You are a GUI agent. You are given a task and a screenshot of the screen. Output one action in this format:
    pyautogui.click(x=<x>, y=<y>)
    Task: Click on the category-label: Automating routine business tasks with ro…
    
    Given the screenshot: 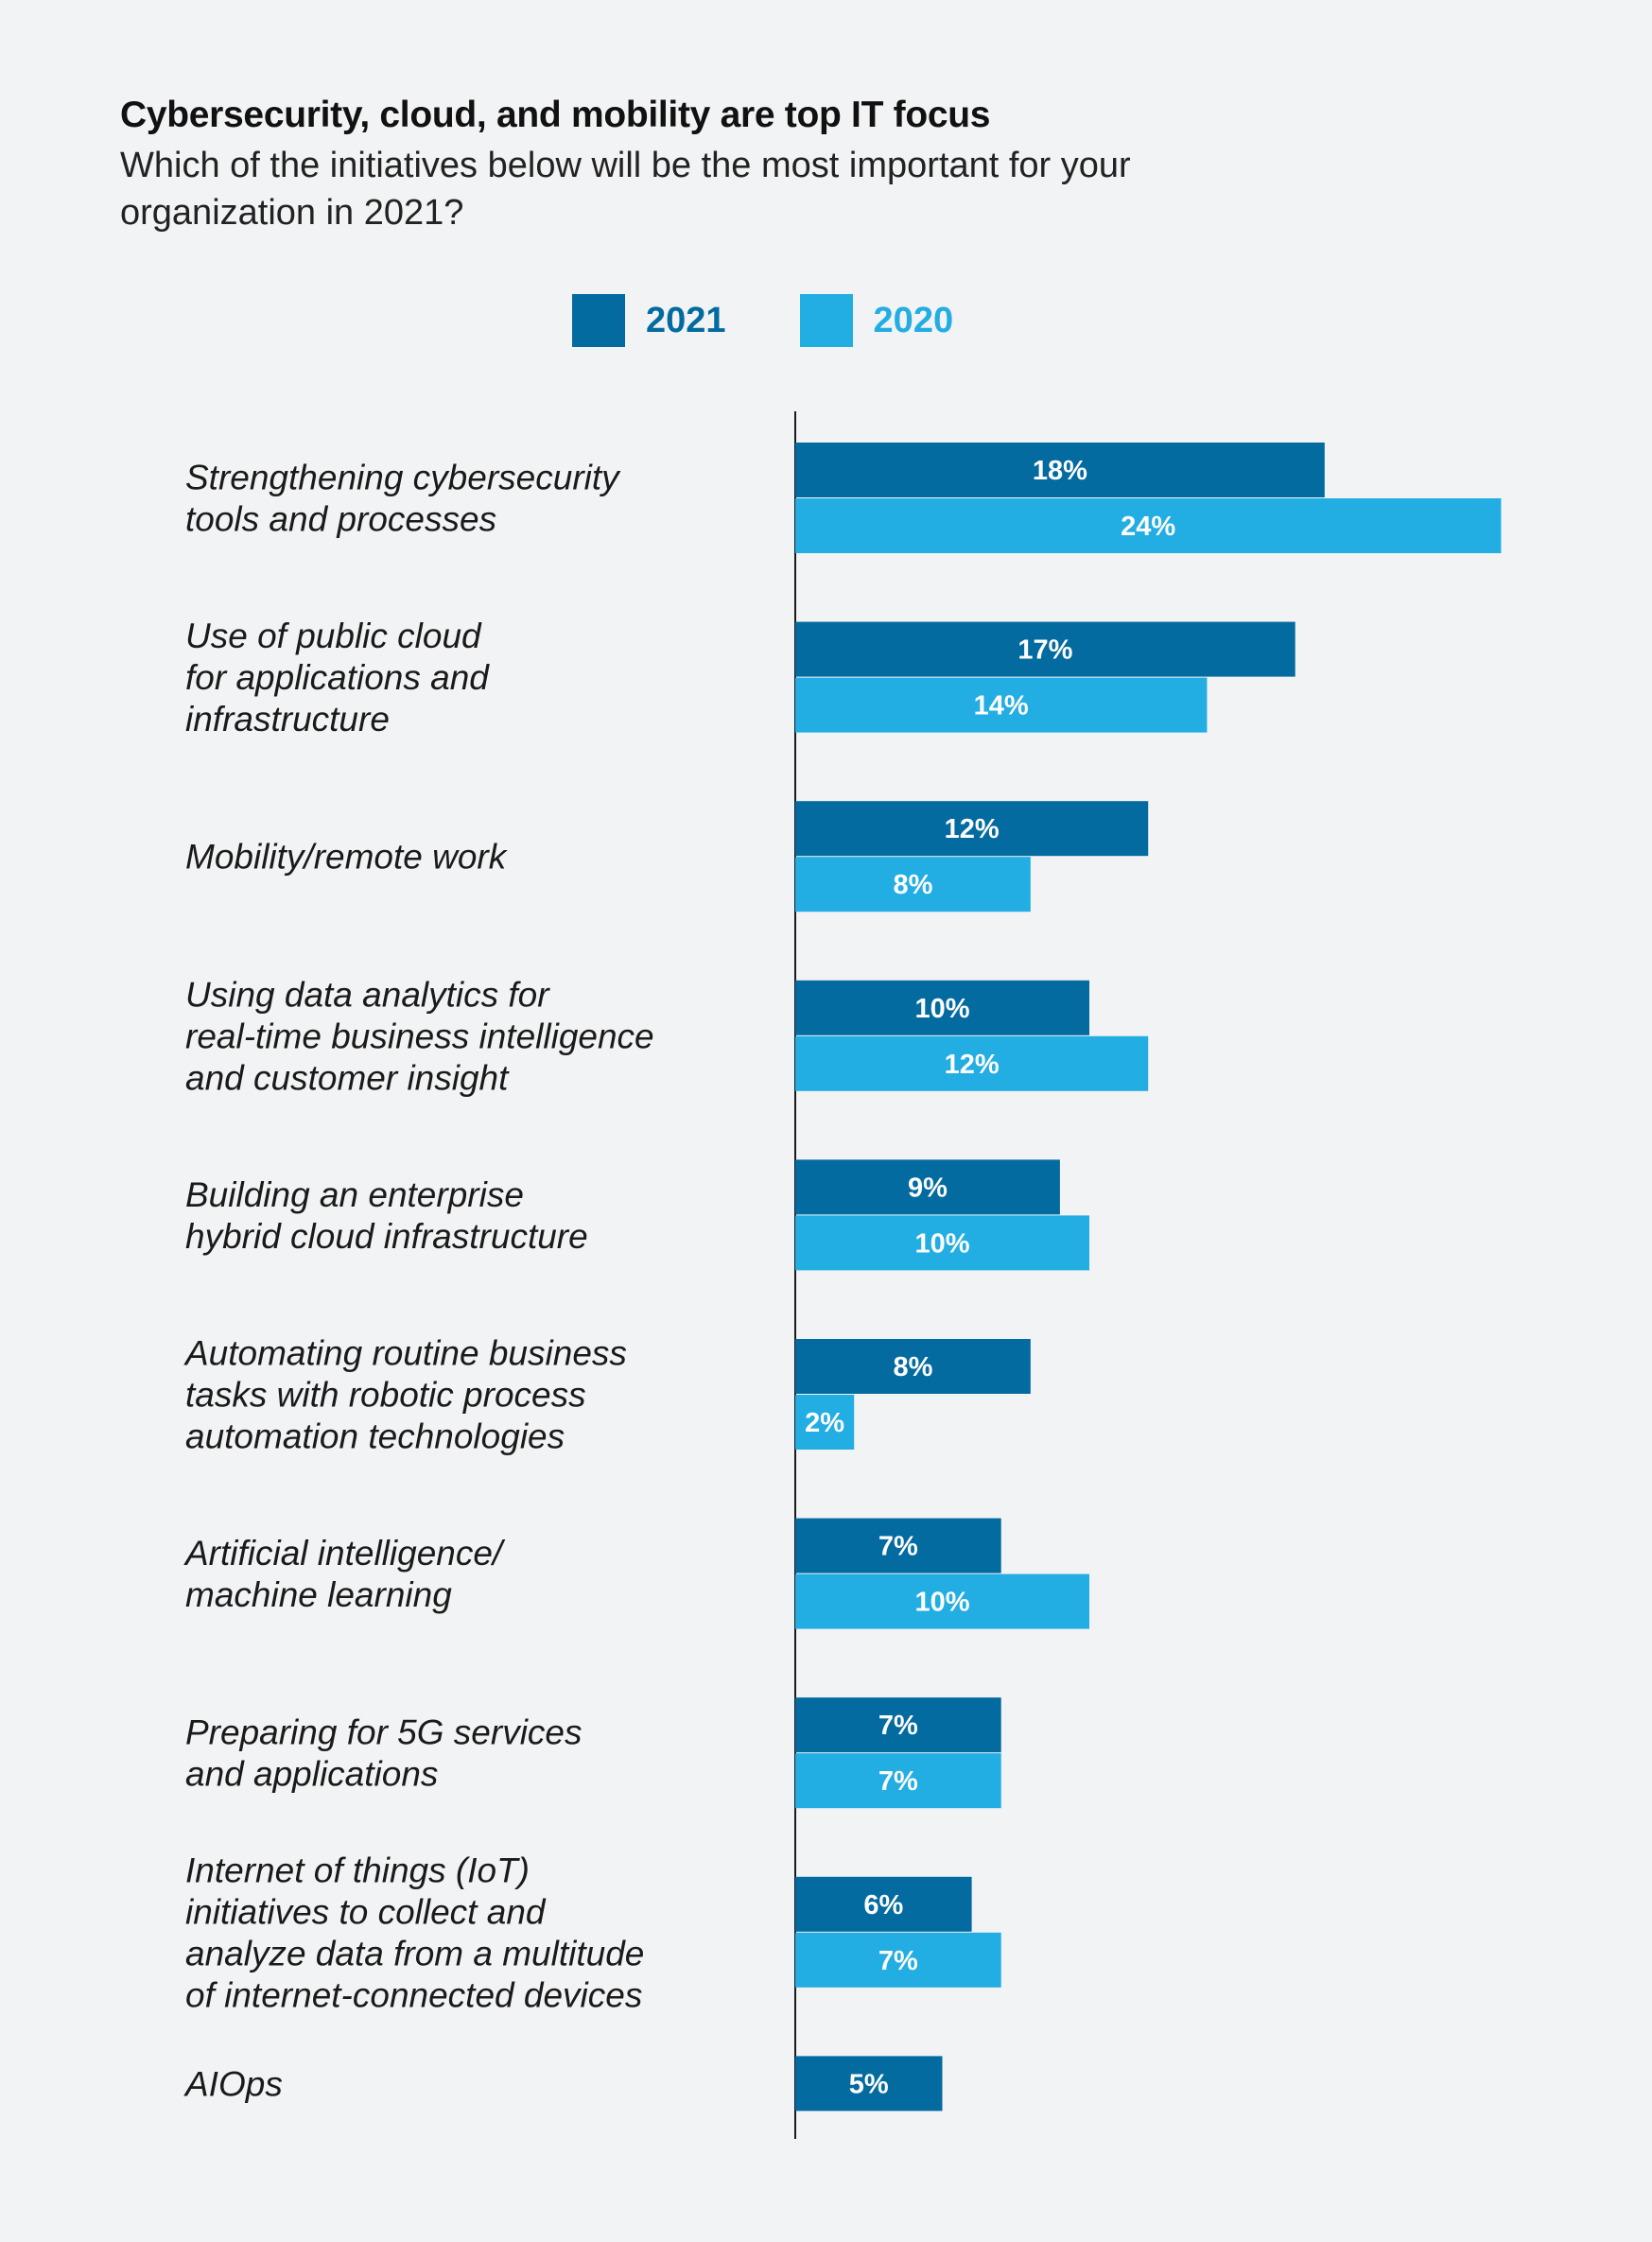 What is the action you would take?
    pyautogui.click(x=405, y=1395)
    